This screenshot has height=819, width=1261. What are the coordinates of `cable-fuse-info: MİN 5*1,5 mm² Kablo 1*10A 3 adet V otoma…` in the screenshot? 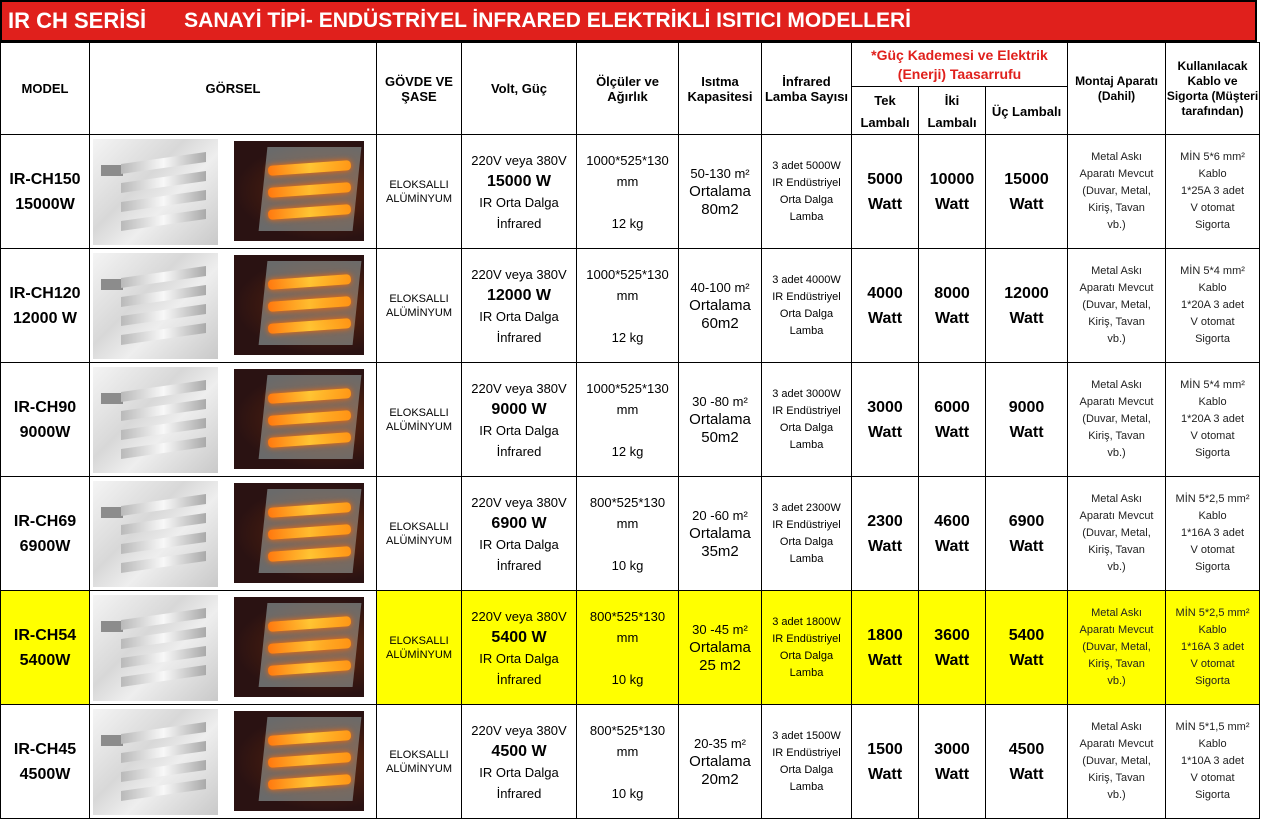 It's located at (1213, 761).